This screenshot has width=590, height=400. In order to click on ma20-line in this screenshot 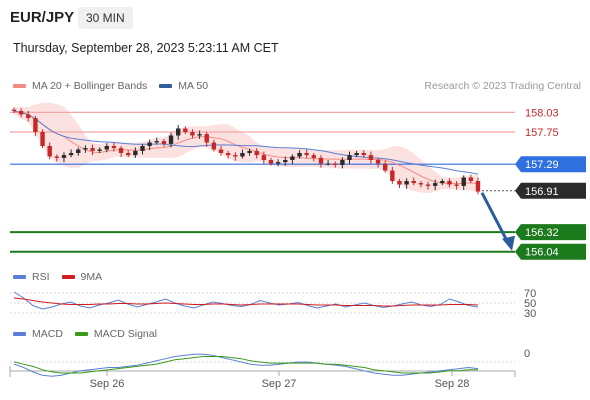, I will do `click(246, 147)`.